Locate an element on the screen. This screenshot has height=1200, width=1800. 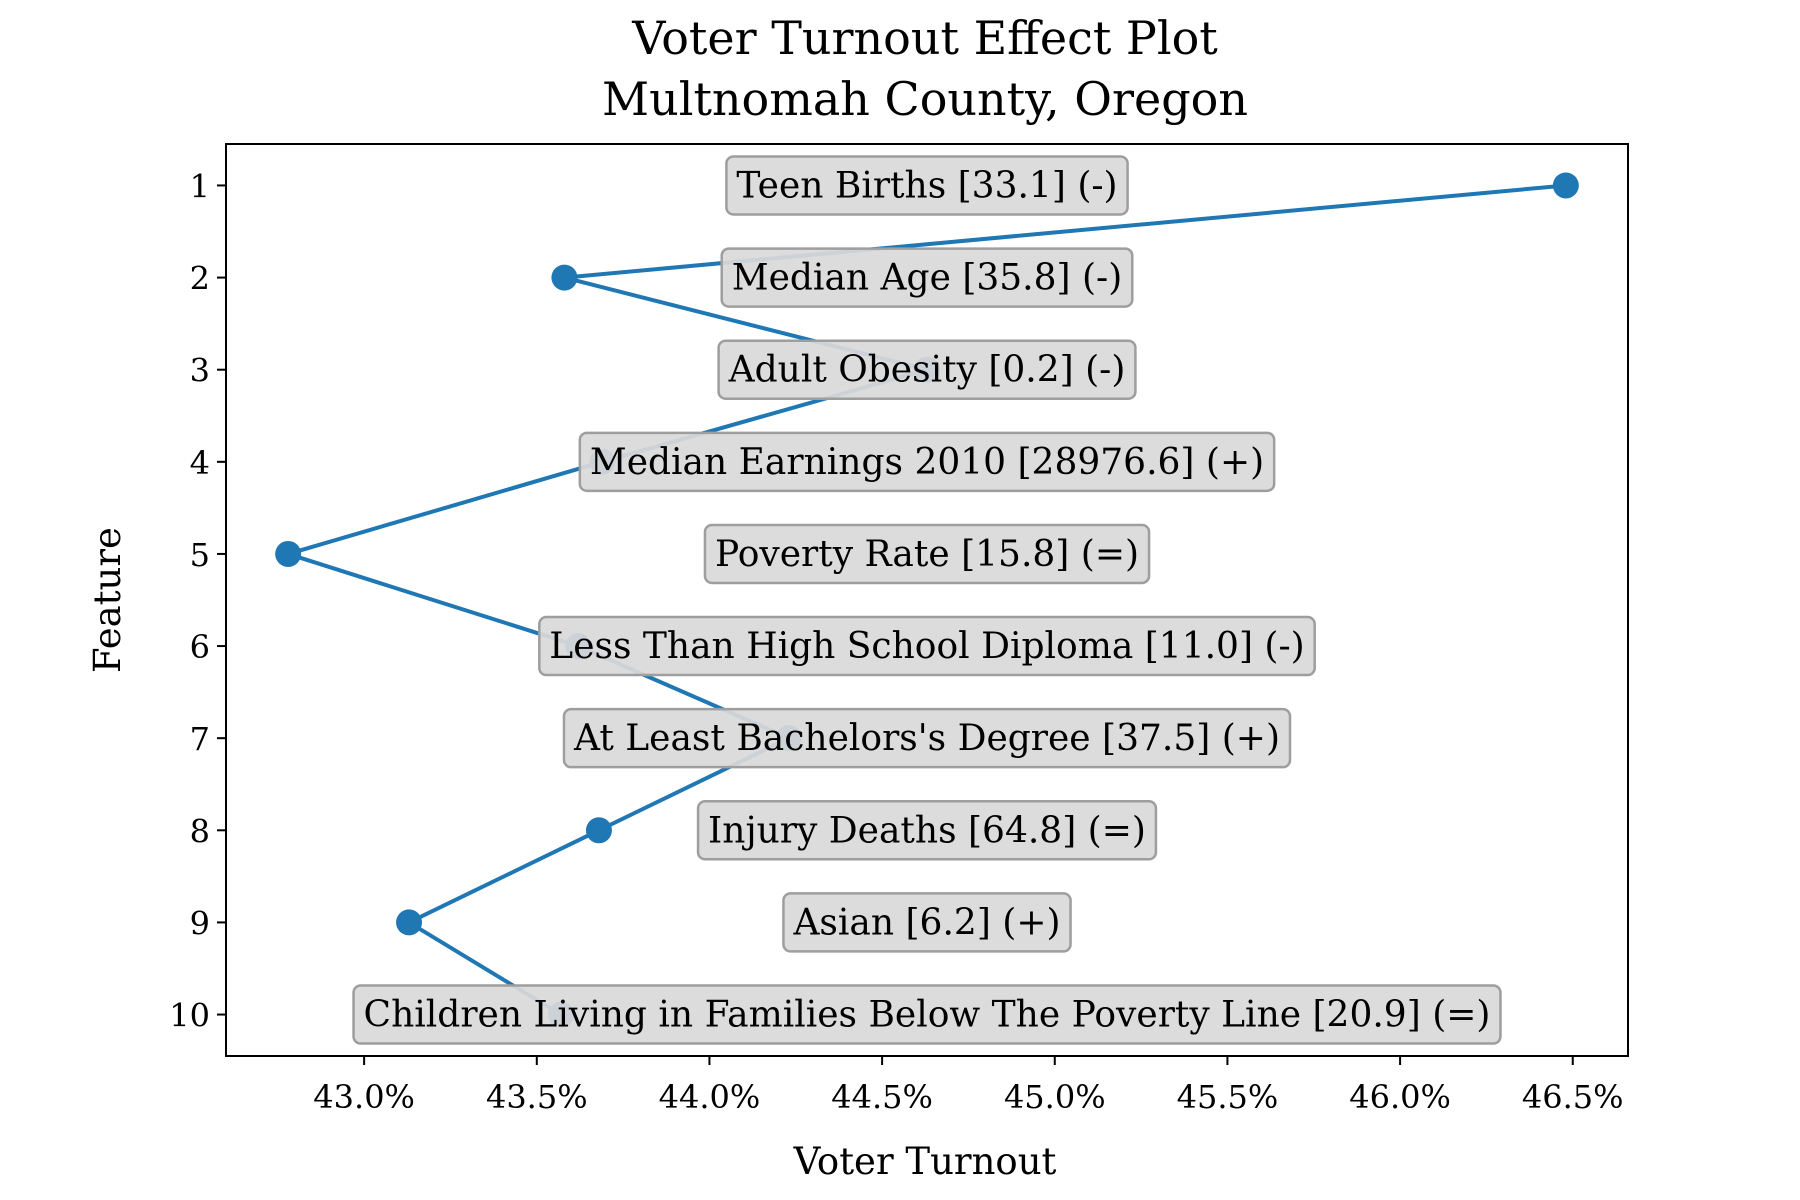
annotation-label: Median Age [35.8] (-) is located at coordinates (927, 278).